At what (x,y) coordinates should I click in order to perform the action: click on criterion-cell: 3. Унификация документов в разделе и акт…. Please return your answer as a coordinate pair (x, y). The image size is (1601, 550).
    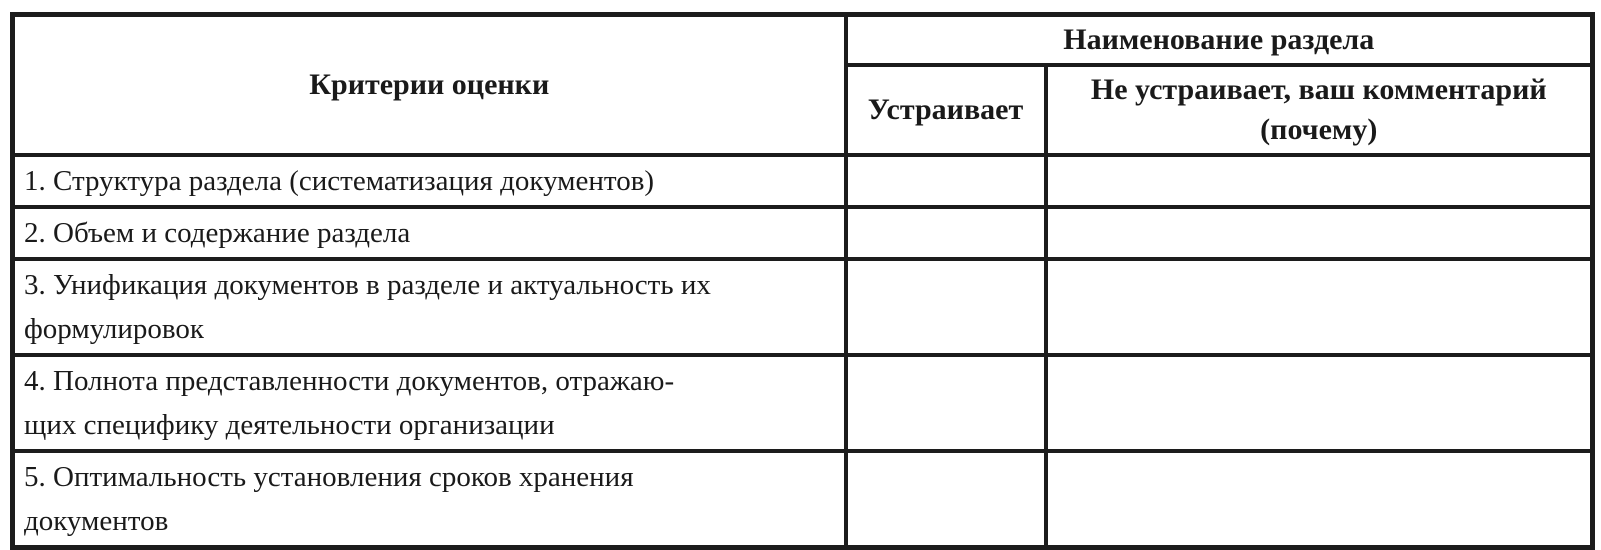
    Looking at the image, I should click on (429, 306).